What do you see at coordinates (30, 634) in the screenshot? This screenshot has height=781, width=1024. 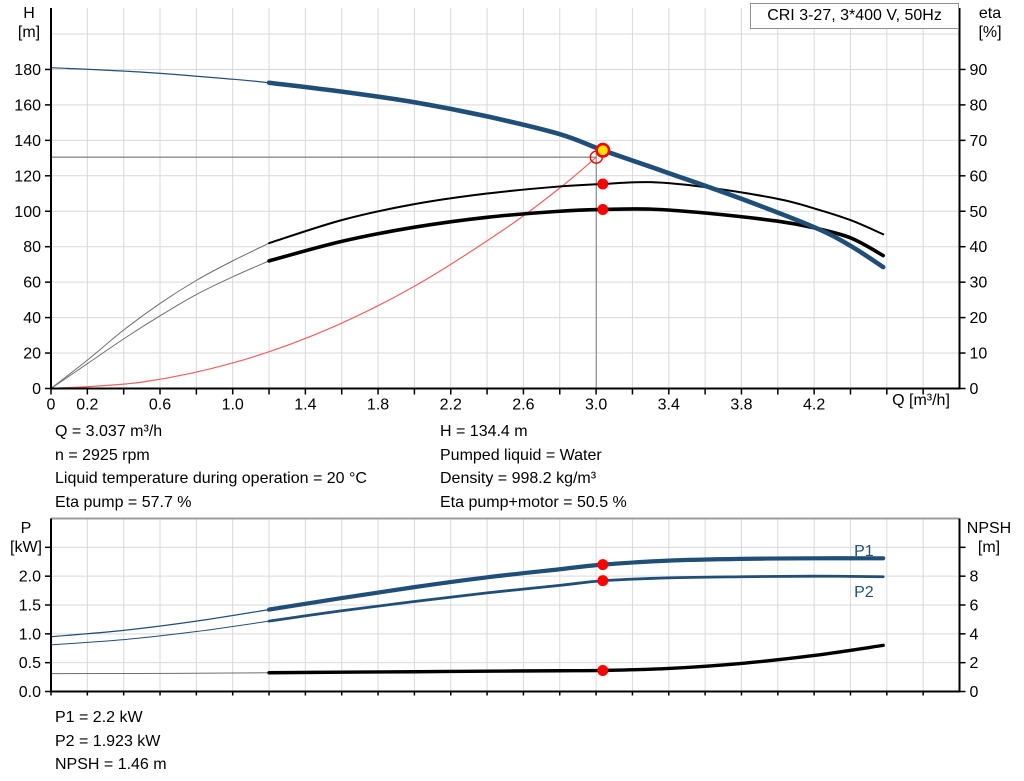 I see `left-tick-label: 1.0` at bounding box center [30, 634].